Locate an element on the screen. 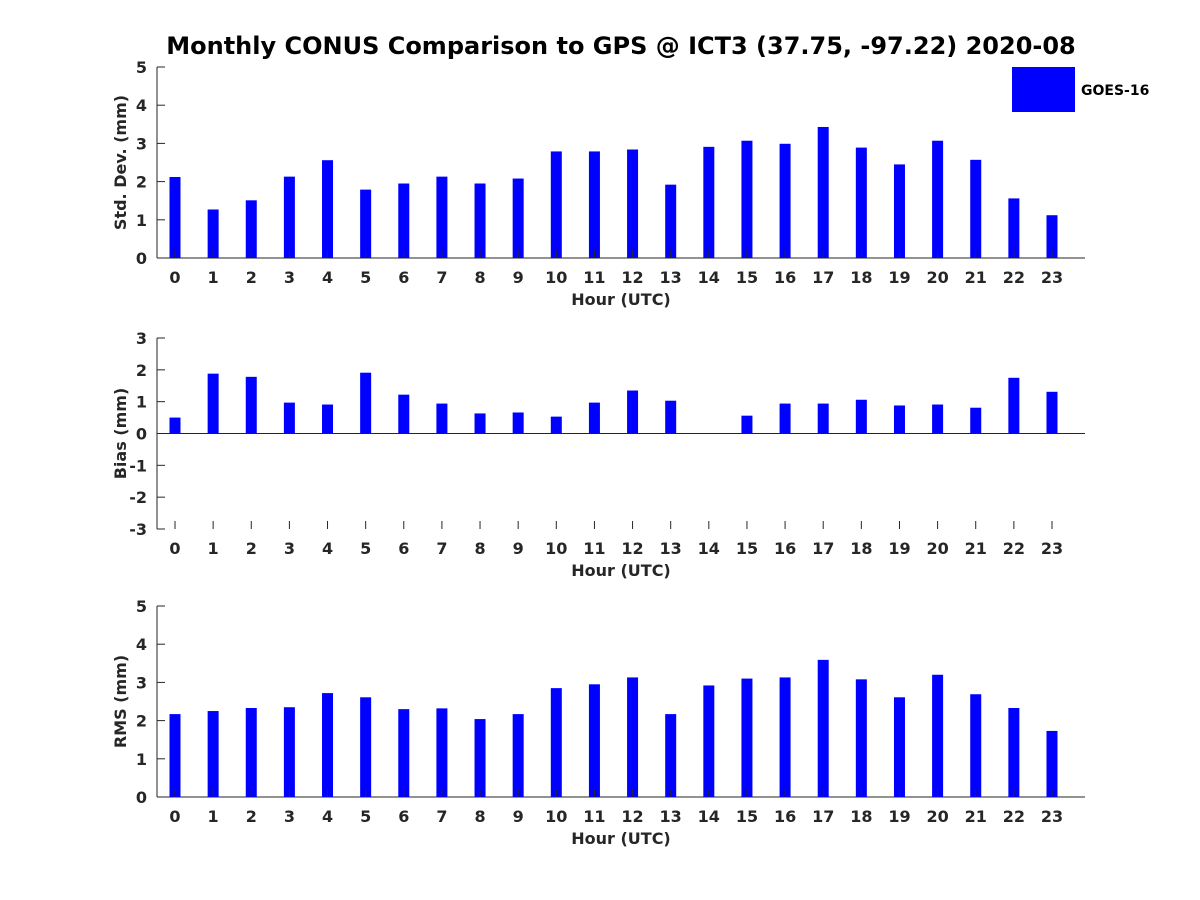  legend-label: GOES-16 is located at coordinates (1115, 91).